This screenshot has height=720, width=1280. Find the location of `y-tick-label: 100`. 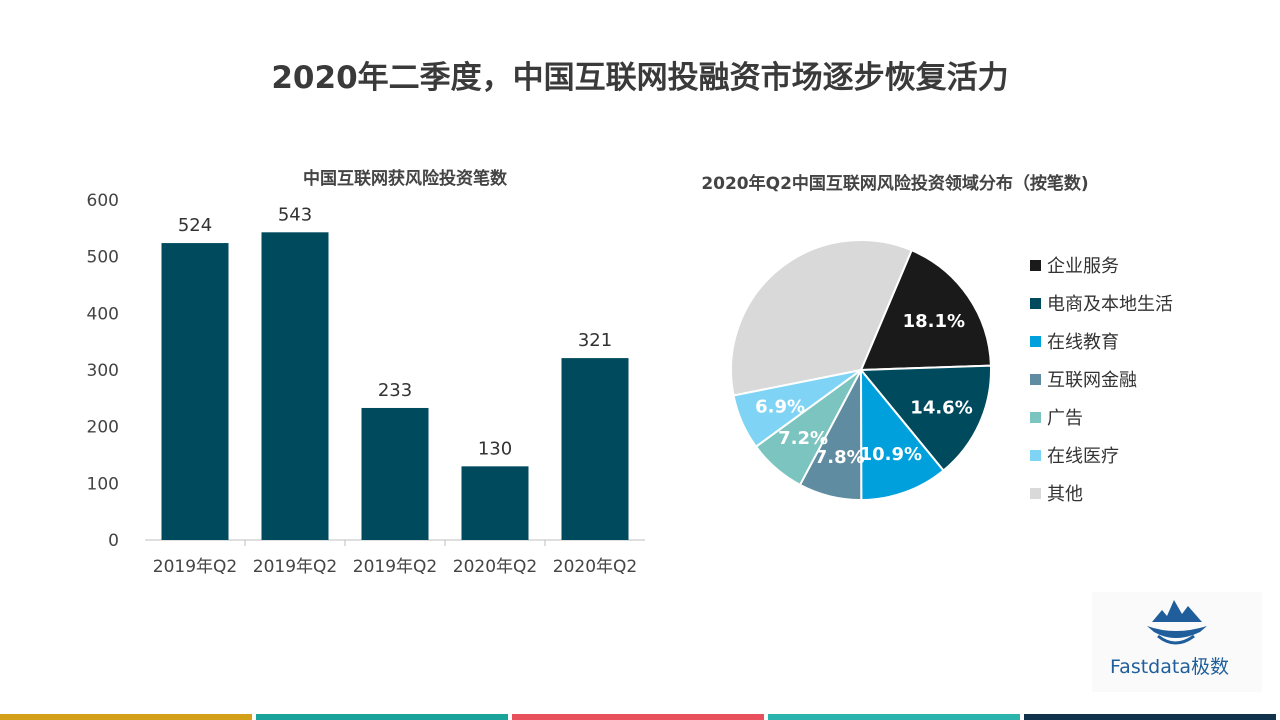

y-tick-label: 100 is located at coordinates (103, 484).